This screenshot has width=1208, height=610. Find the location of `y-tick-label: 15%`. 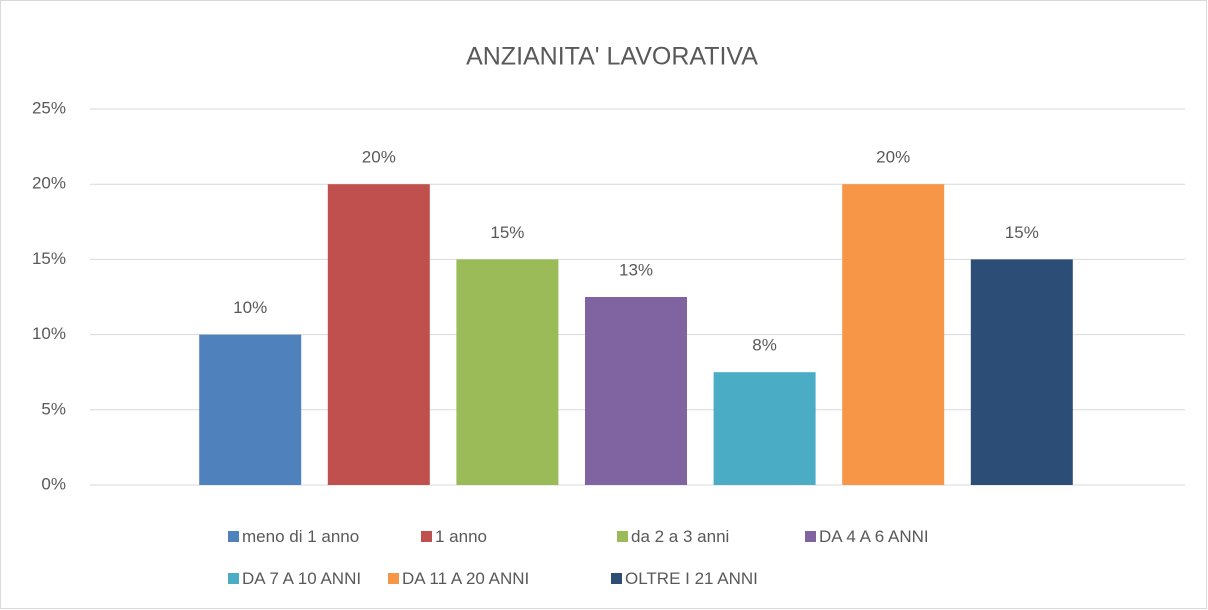

y-tick-label: 15% is located at coordinates (49, 258).